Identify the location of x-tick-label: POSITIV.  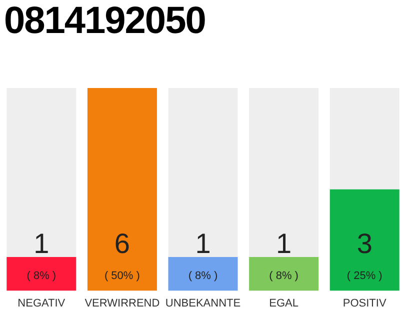
(364, 303).